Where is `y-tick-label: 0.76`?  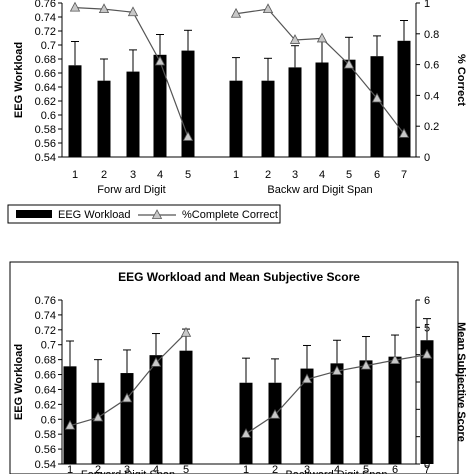
y-tick-label: 0.76 is located at coordinates (45, 5).